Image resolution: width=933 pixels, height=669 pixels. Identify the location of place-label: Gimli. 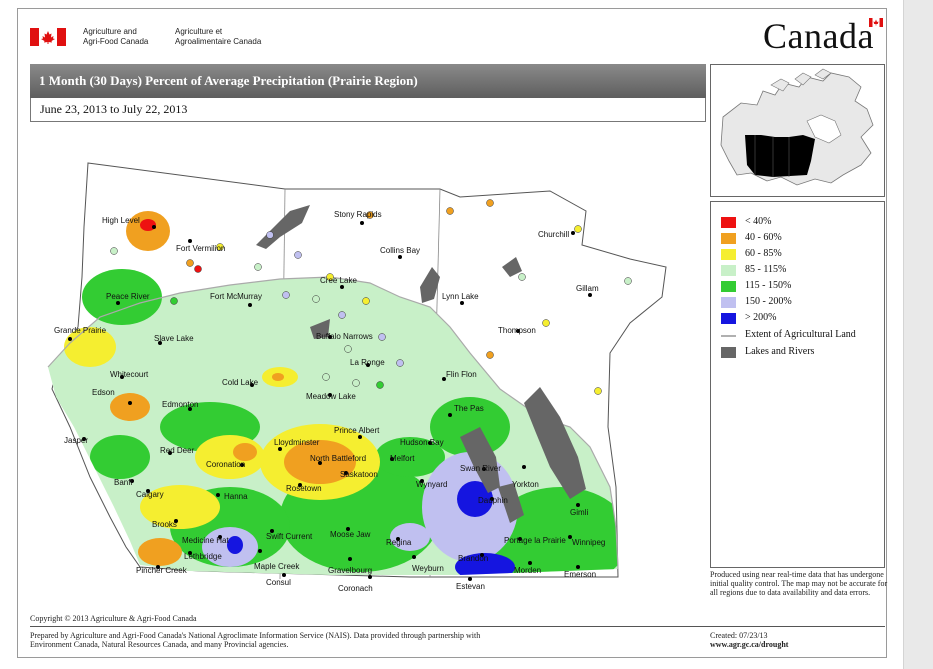
(579, 512).